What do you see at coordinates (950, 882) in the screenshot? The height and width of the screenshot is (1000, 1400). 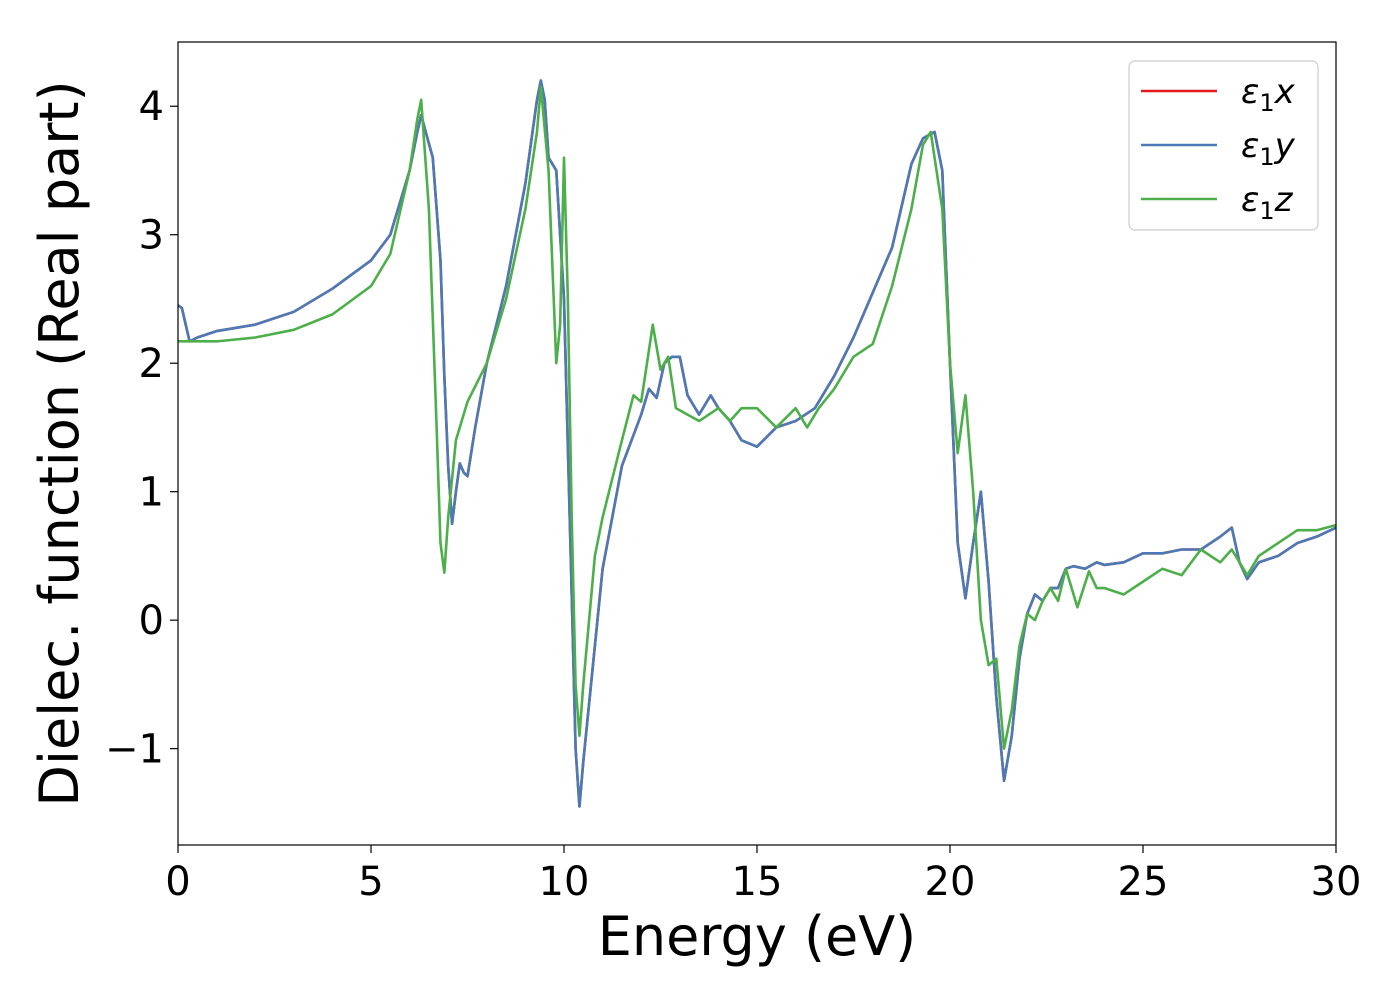 I see `x-tick-label: 20` at bounding box center [950, 882].